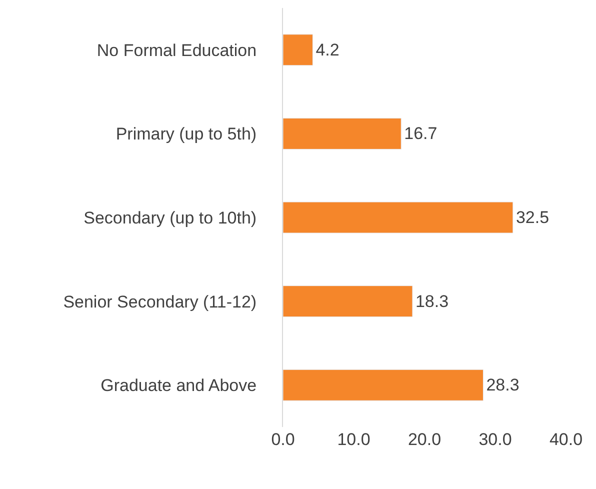  Describe the element at coordinates (353, 439) in the screenshot. I see `x-tick-label: 10.0` at that location.